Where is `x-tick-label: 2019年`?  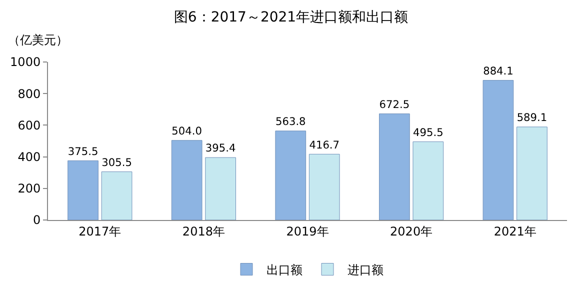
x-tick-label: 2019年 is located at coordinates (307, 231).